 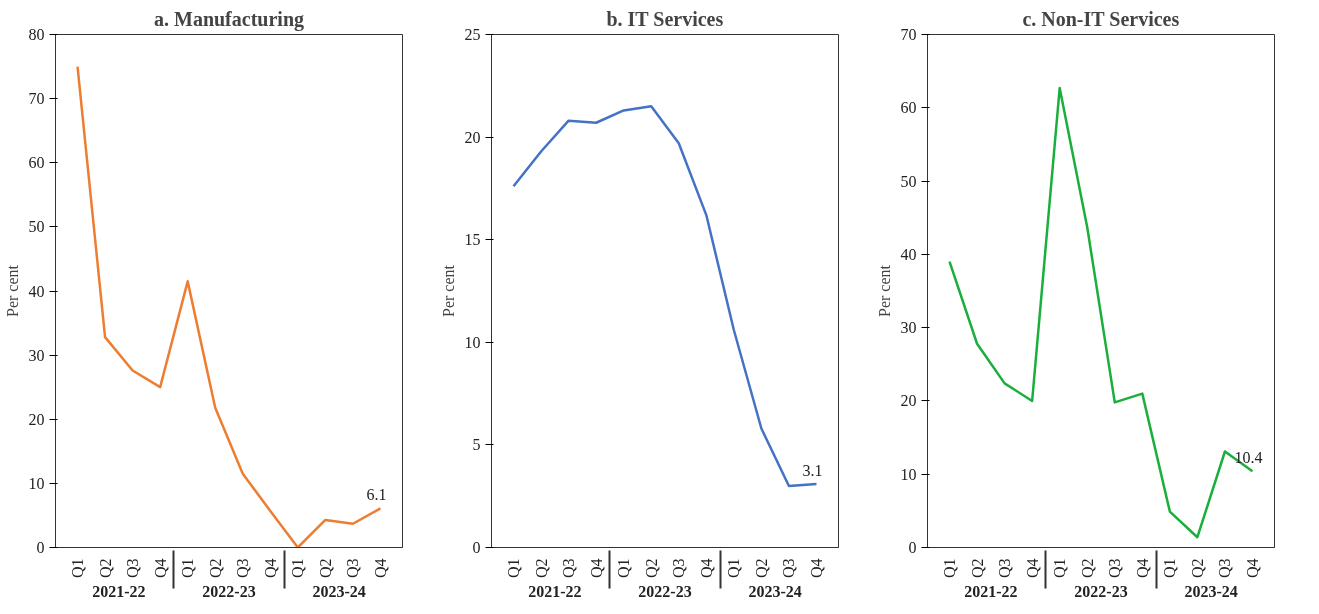 I want to click on chart-title: c. Non-IT Services, so click(x=1101, y=18).